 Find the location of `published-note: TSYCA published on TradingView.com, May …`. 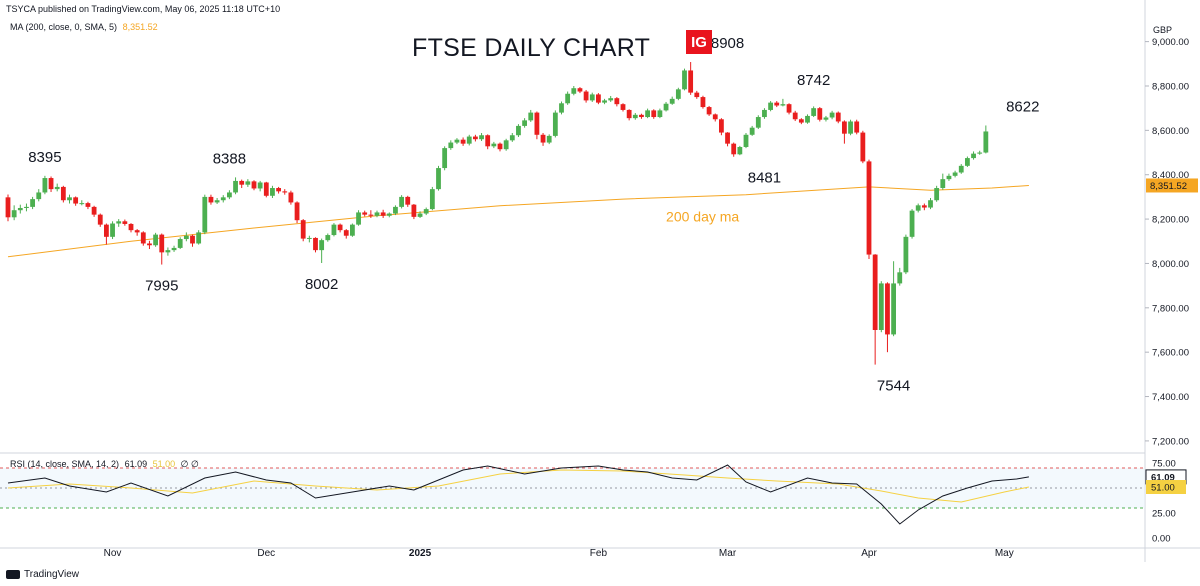

published-note: TSYCA published on TradingView.com, May … is located at coordinates (143, 9).